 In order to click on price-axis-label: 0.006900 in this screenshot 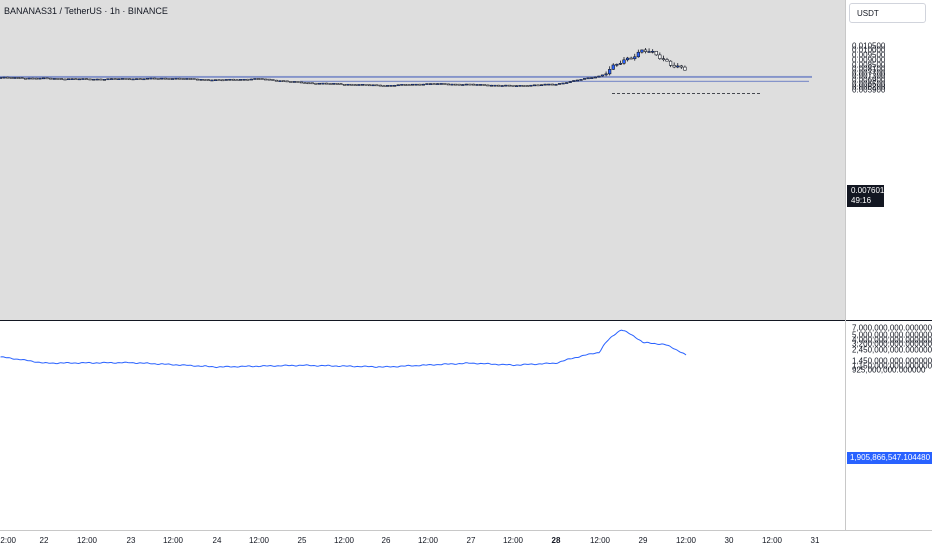, I will do `click(869, 80)`.